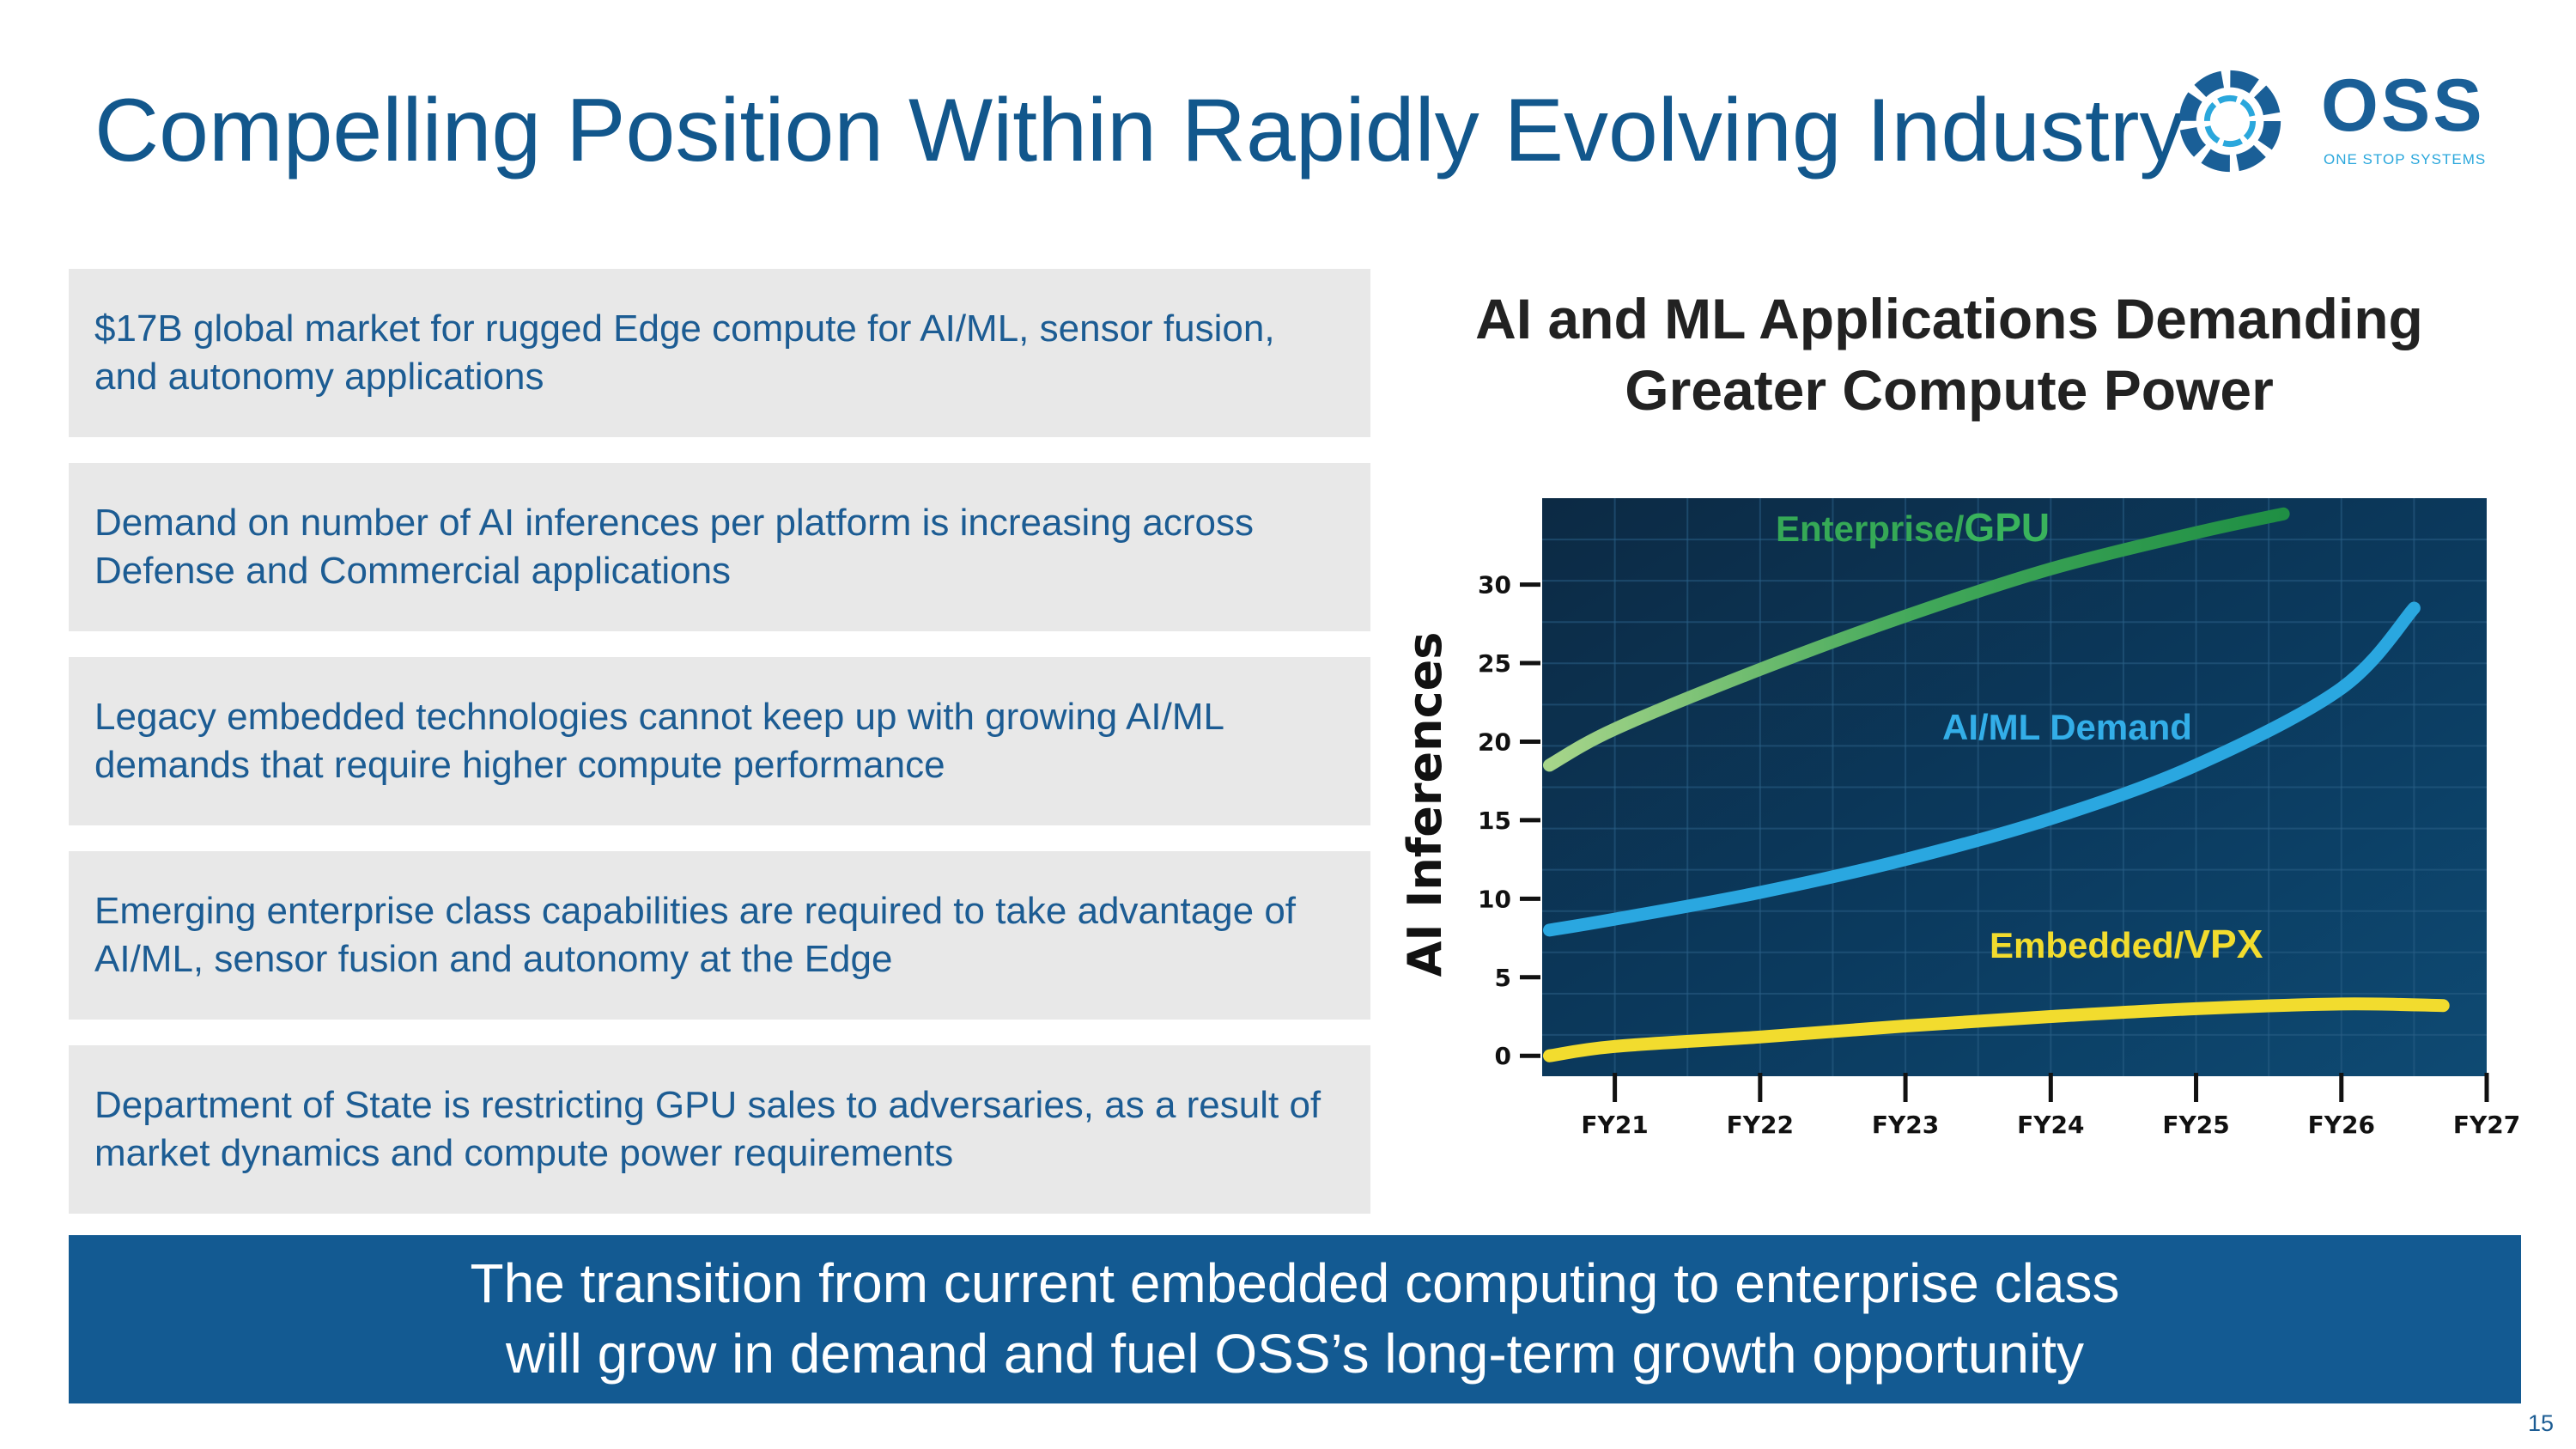 The image size is (2576, 1449). I want to click on x-tick-label: FY27, so click(2486, 1125).